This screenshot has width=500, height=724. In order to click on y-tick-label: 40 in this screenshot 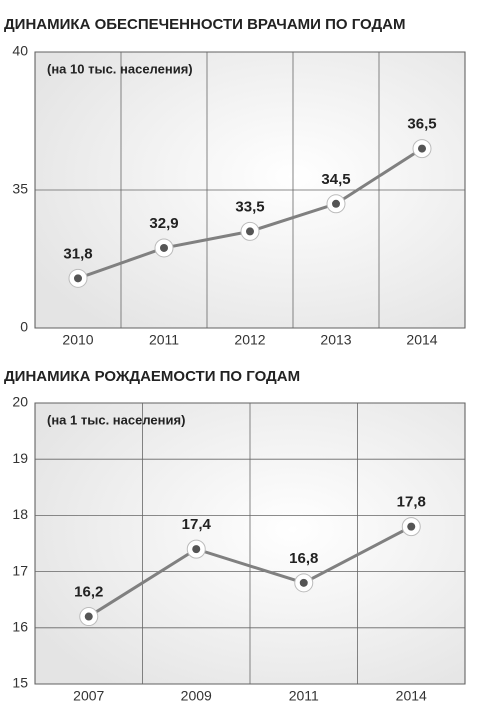, I will do `click(20, 51)`.